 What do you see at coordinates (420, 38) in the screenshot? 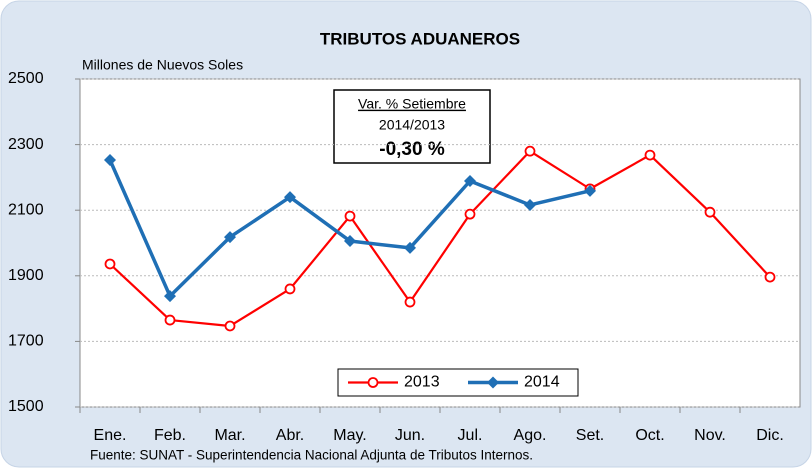
I see `chart-title: TRIBUTOS ADUANEROS` at bounding box center [420, 38].